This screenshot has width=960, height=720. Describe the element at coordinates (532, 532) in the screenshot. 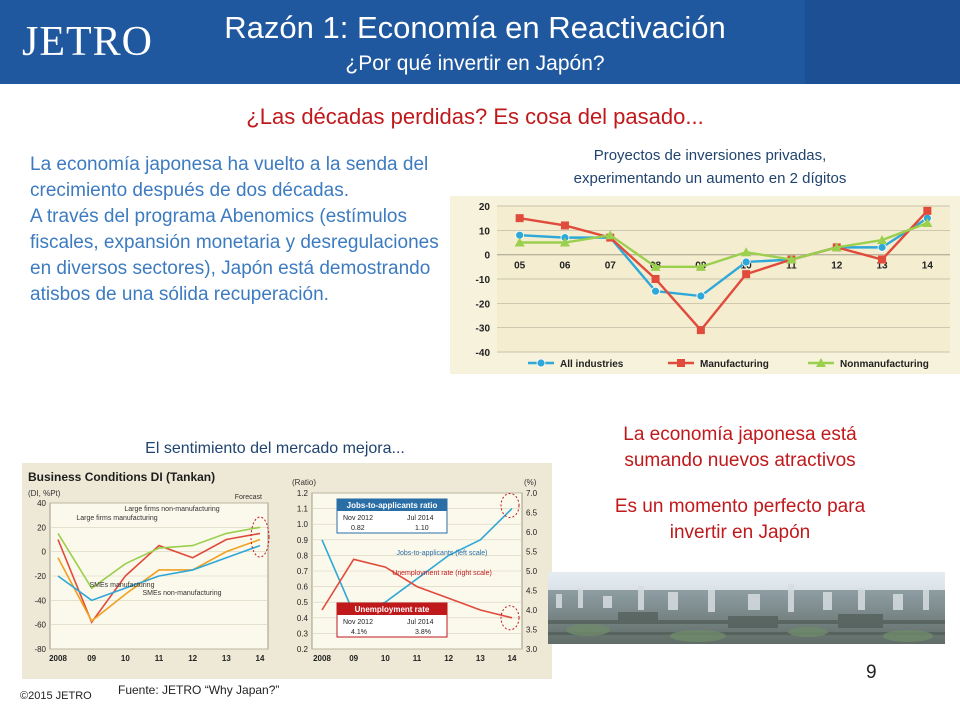

I see `y-right-tick-label: 6.0` at that location.